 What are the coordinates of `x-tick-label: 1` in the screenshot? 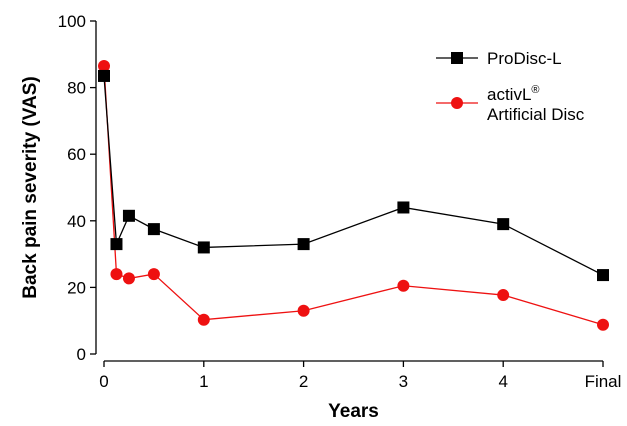 It's located at (203, 381).